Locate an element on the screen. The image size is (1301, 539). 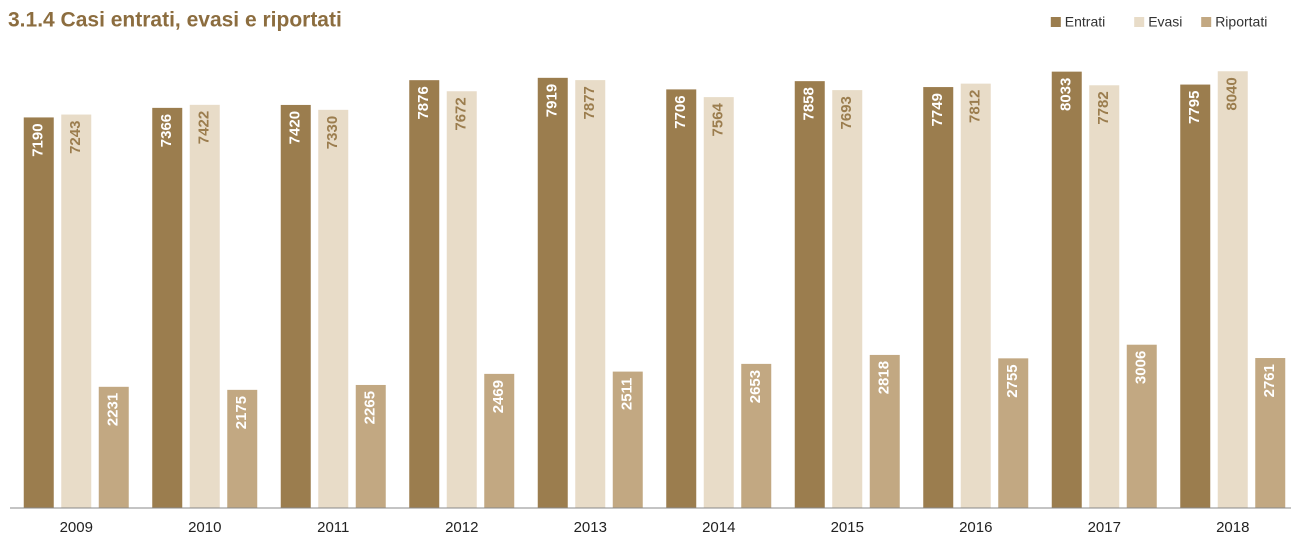
value-label: 7693 is located at coordinates (846, 112).